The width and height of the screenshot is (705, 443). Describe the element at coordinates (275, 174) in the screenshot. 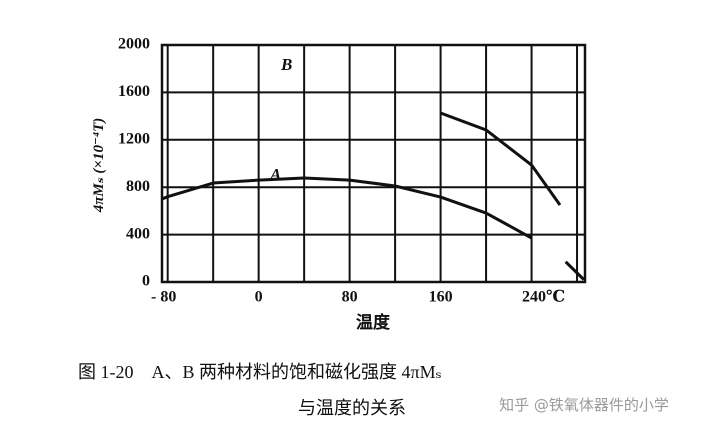

I see `series-label: A` at that location.